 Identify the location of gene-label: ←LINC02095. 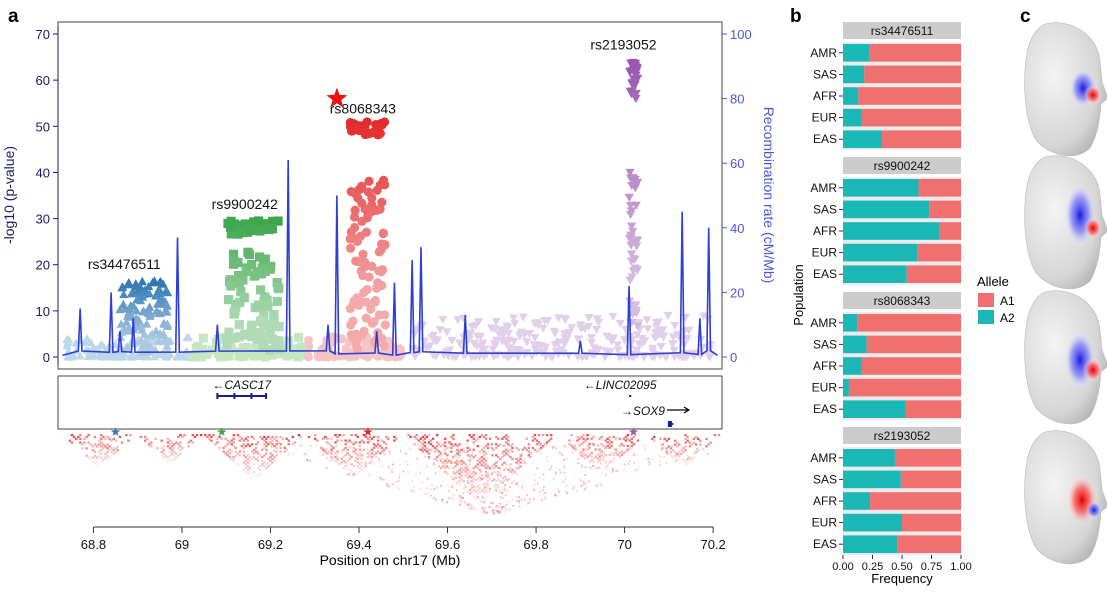
(620, 385).